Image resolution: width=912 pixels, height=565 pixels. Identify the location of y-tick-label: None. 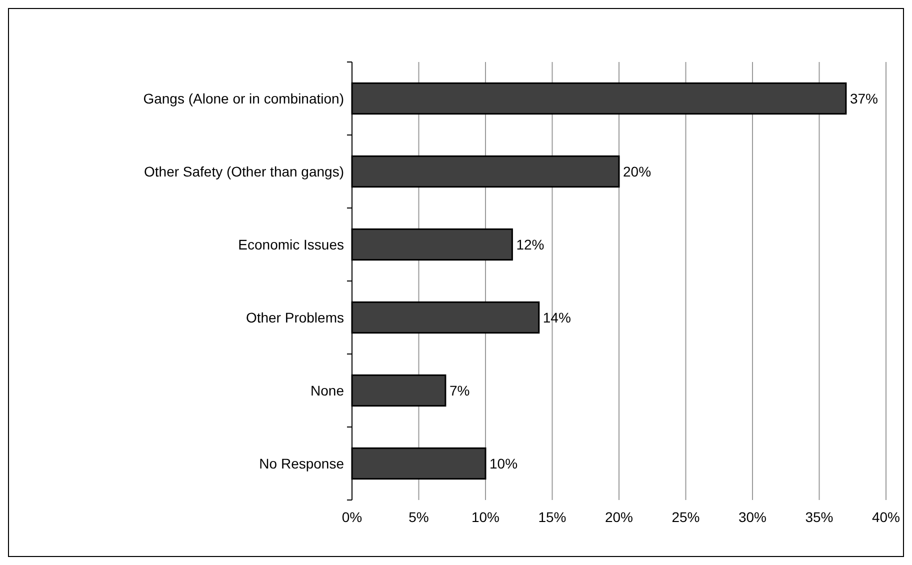
(327, 390).